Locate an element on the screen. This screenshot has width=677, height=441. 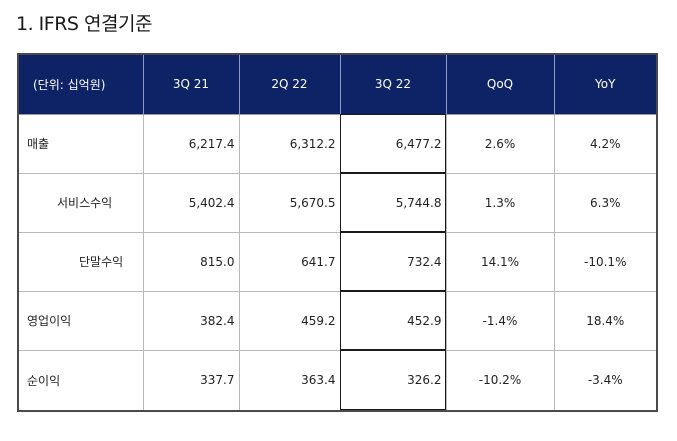
header-yoy: YoY is located at coordinates (604, 85).